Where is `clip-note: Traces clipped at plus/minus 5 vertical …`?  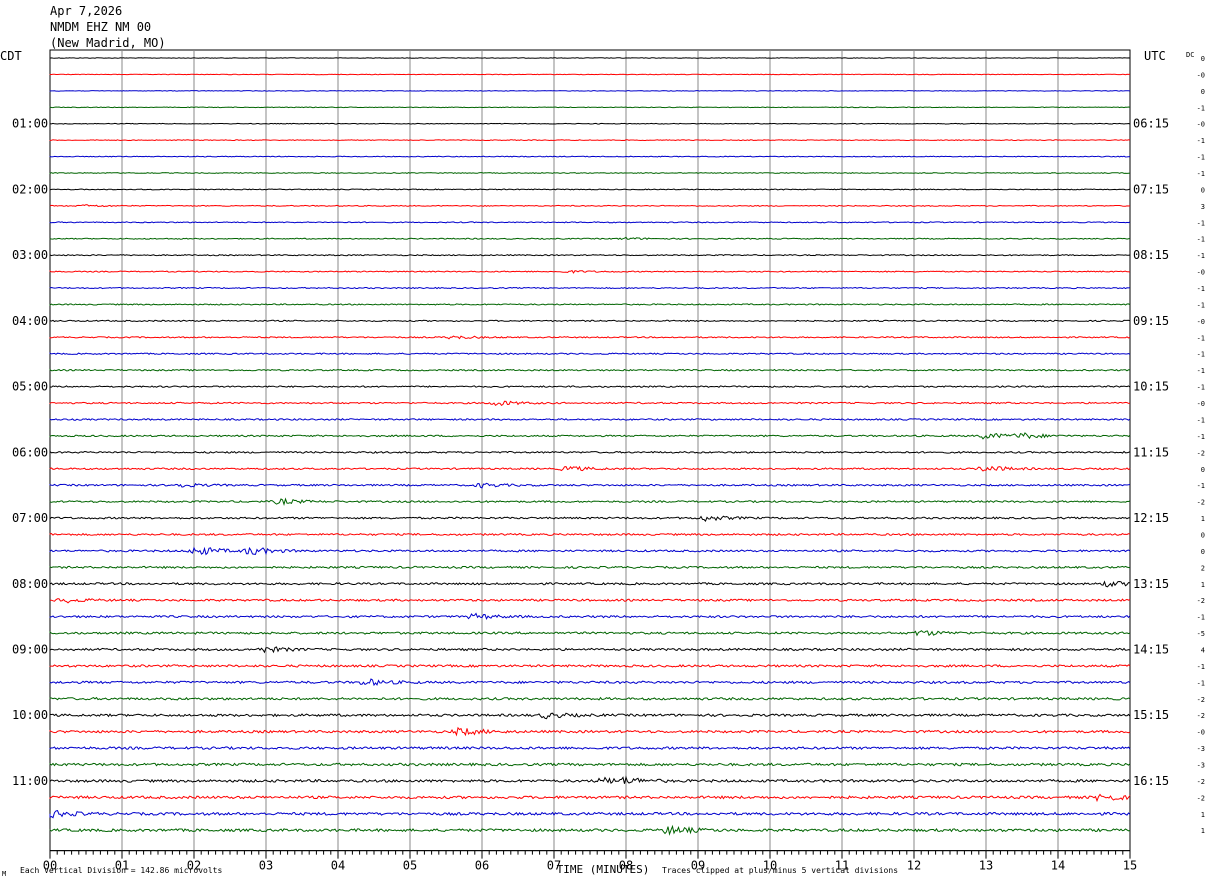 clip-note: Traces clipped at plus/minus 5 vertical … is located at coordinates (780, 870).